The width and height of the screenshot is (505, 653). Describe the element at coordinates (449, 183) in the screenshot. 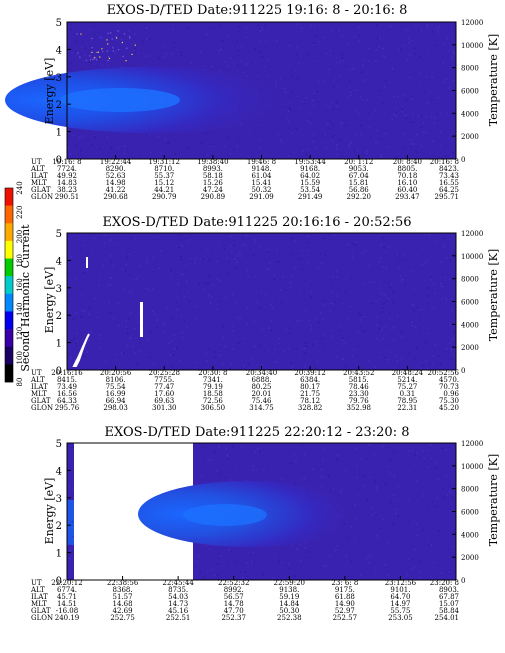

I see `orbit-table-cell: 16.55` at that location.